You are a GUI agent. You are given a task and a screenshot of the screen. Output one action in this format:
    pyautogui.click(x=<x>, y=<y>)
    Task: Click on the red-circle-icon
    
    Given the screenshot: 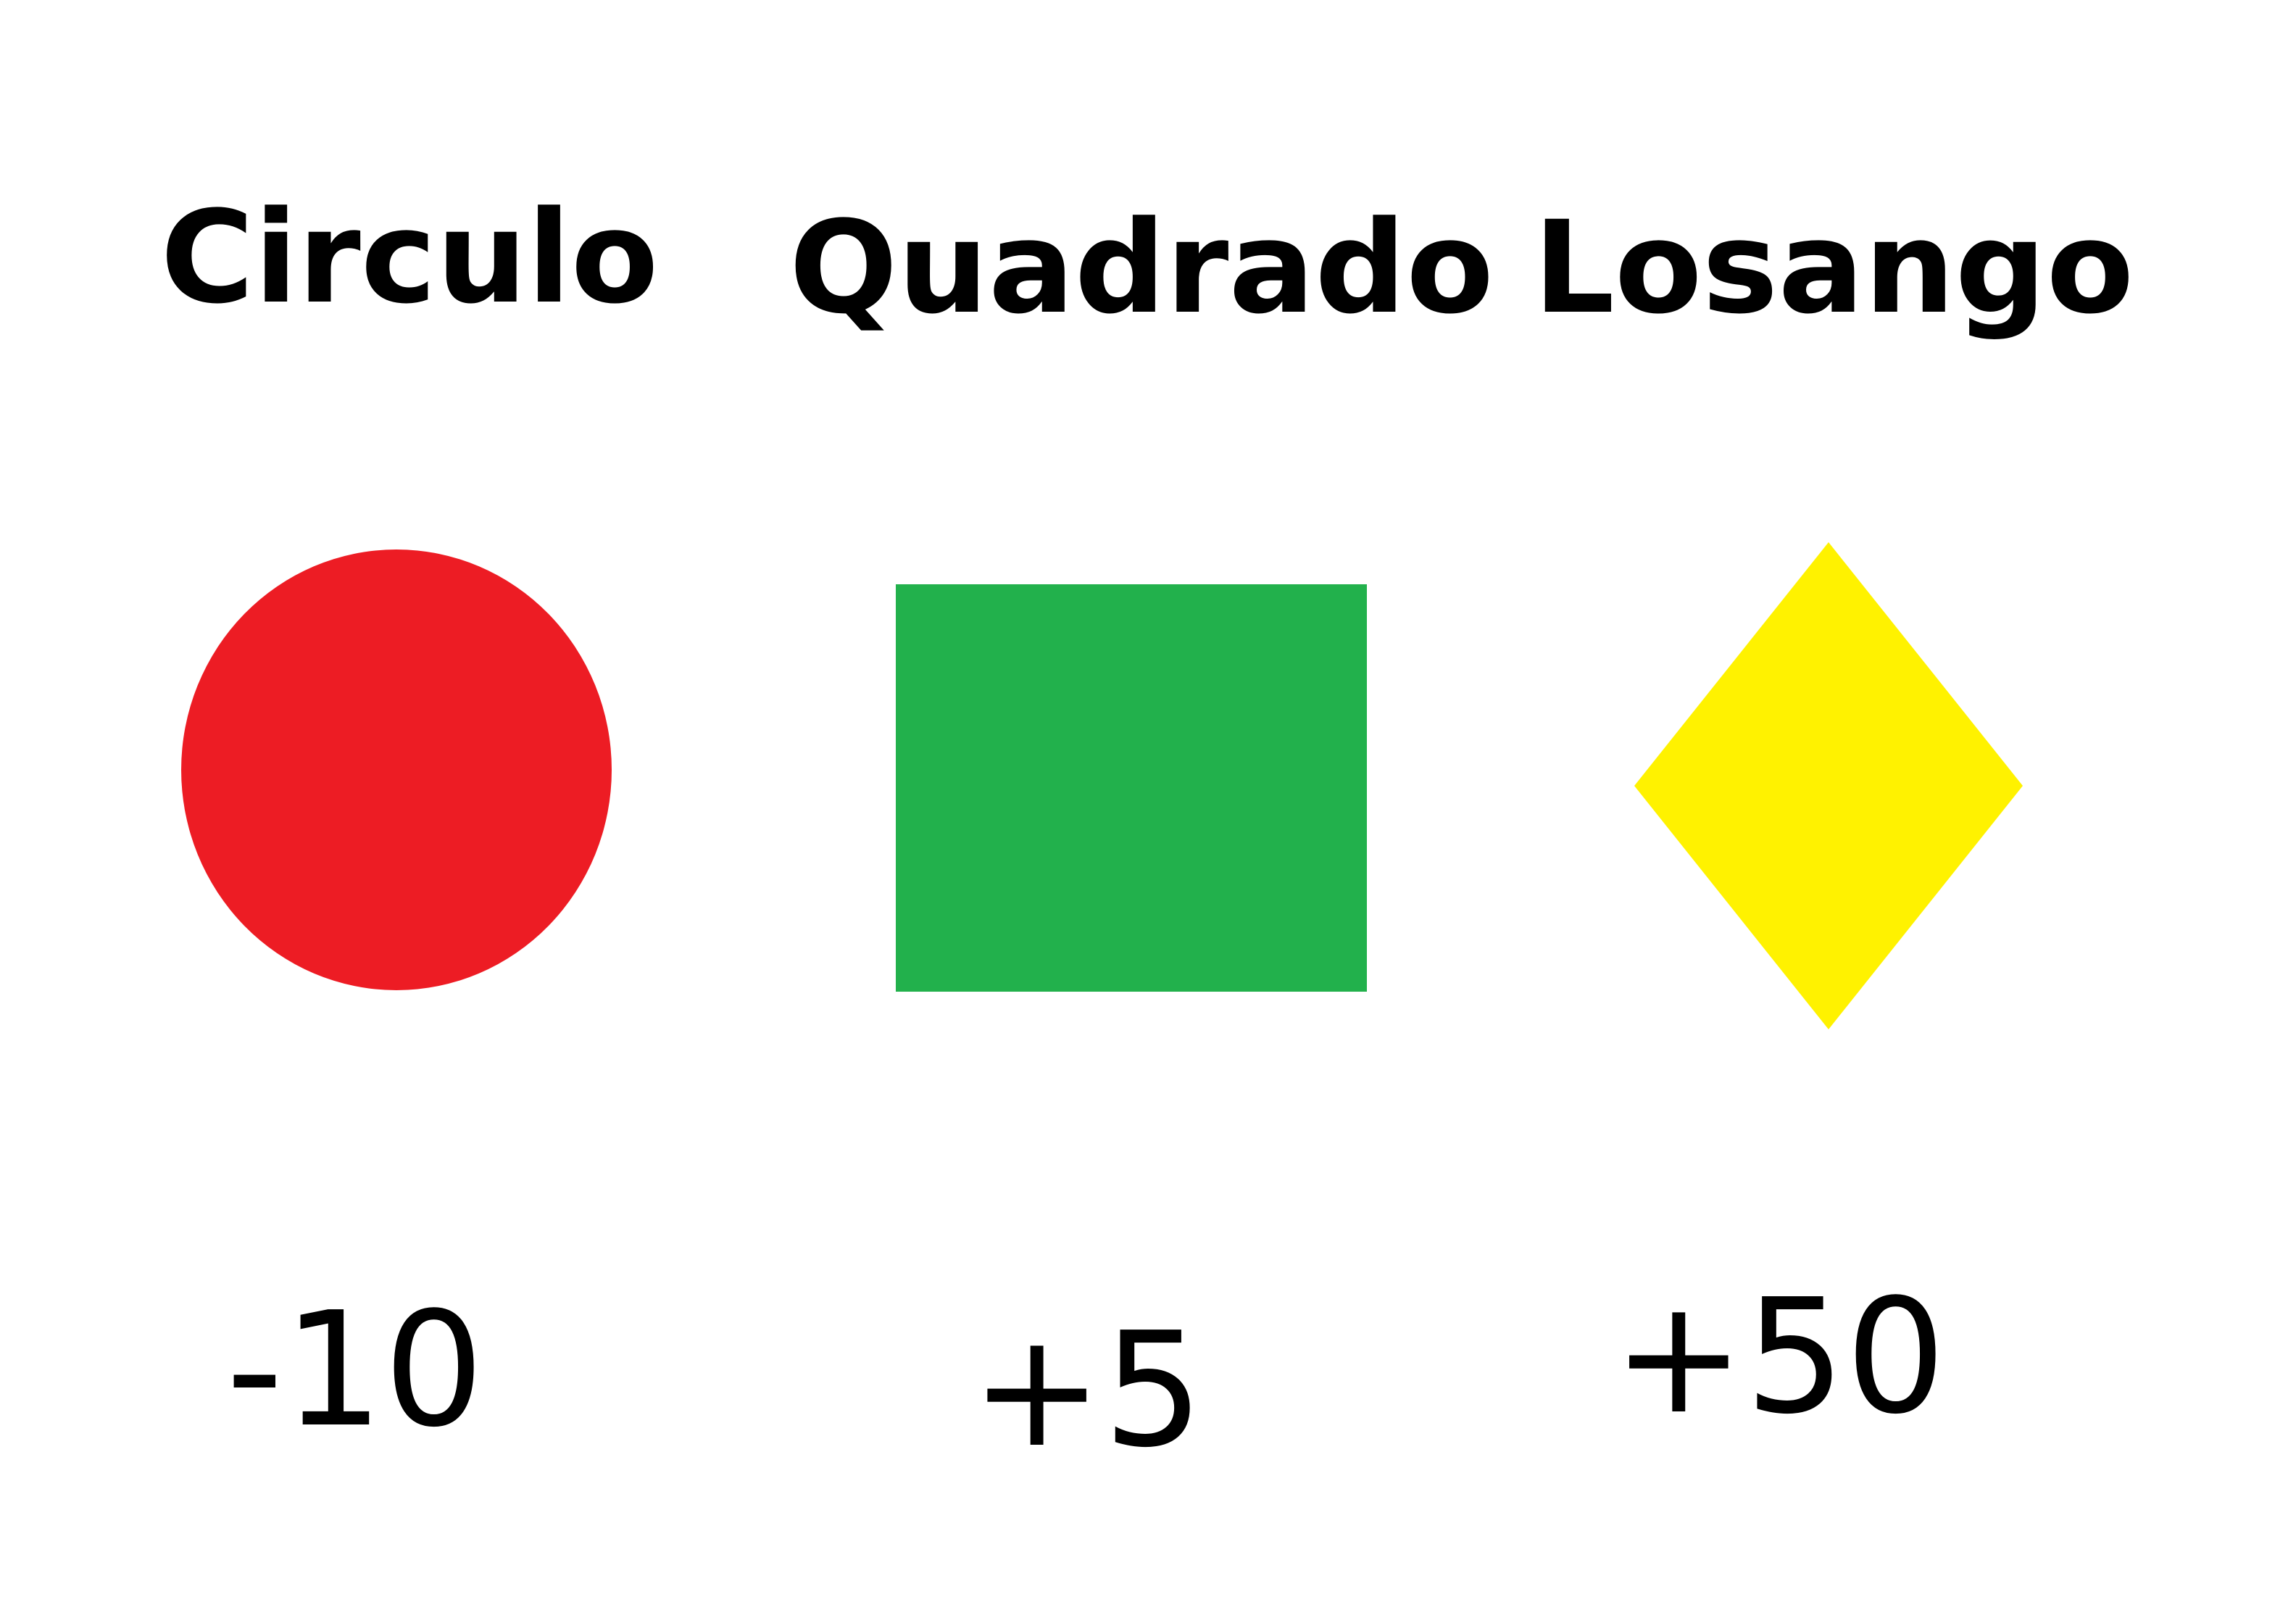 What is the action you would take?
    pyautogui.click(x=396, y=769)
    